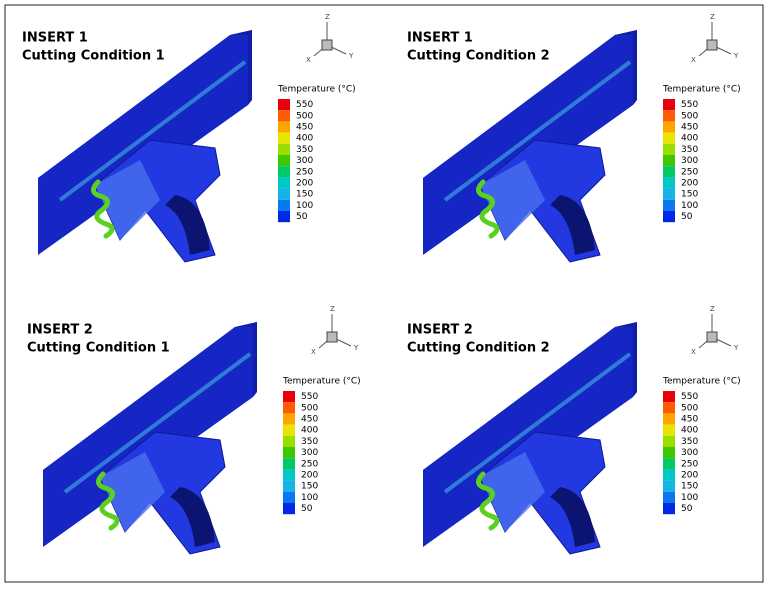  What do you see at coordinates (689, 116) in the screenshot?
I see `legend-label: 500` at bounding box center [689, 116].